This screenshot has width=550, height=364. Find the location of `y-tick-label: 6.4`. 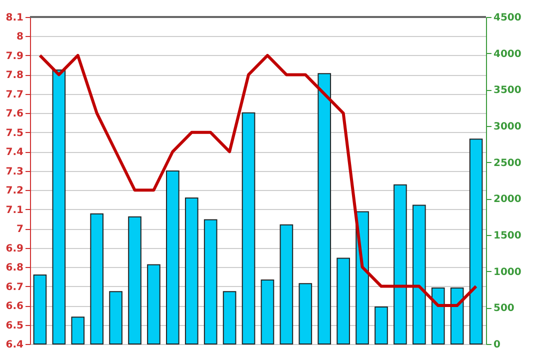

y-tick-label: 6.4 is located at coordinates (15, 345).